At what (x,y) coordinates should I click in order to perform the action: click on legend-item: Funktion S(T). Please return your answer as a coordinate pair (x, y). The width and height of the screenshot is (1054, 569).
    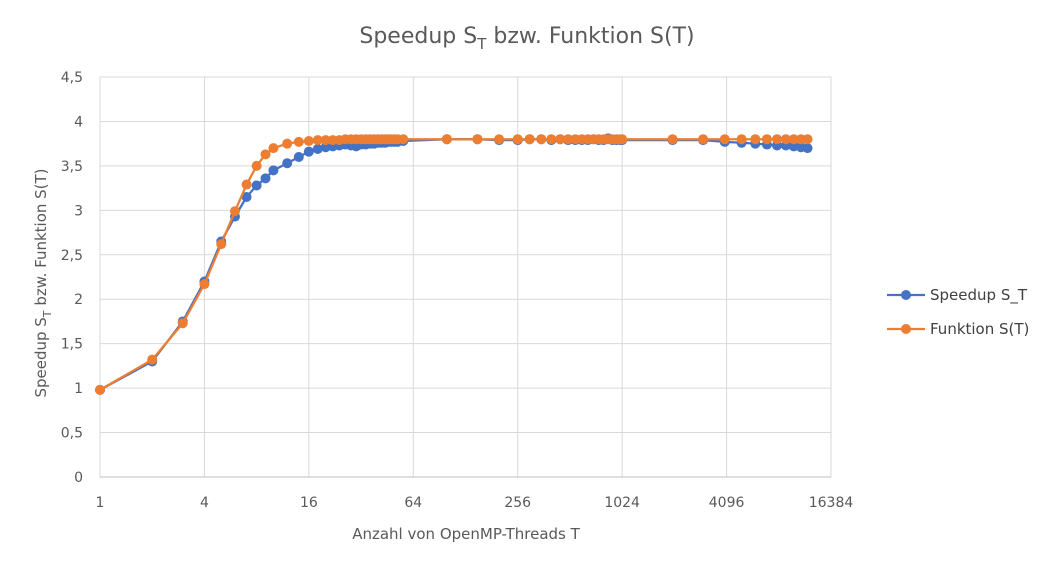
    Looking at the image, I should click on (958, 329).